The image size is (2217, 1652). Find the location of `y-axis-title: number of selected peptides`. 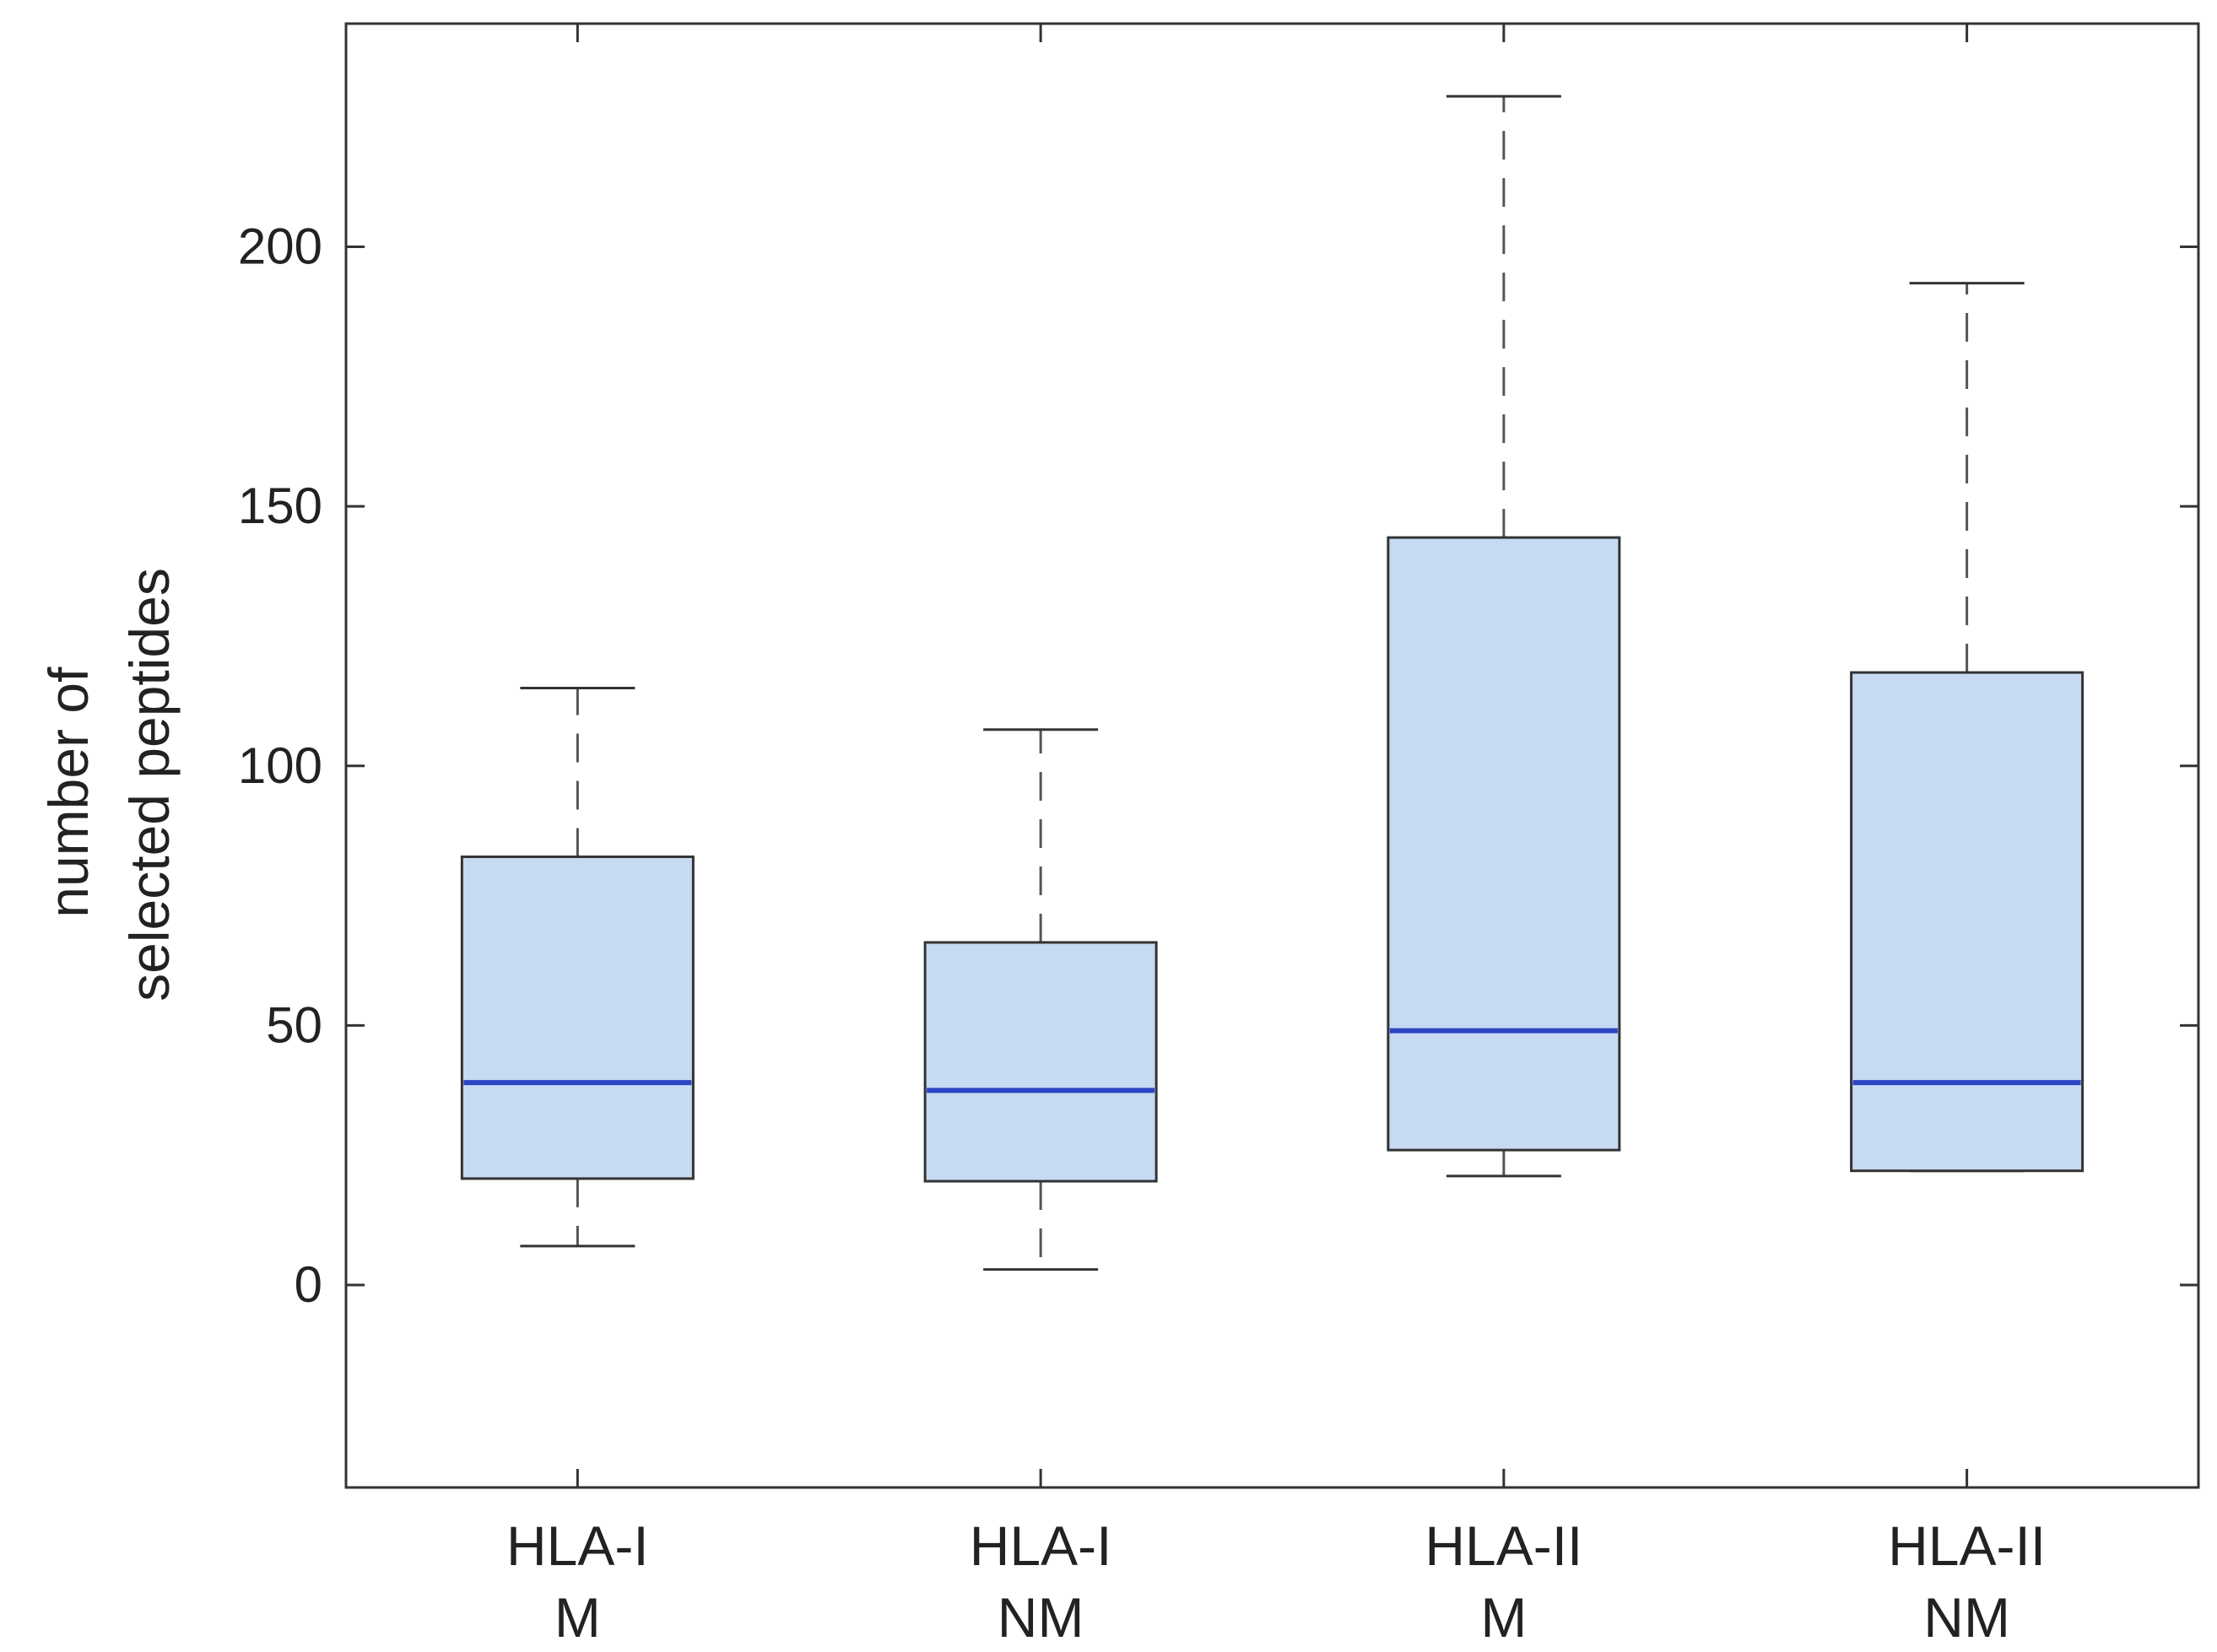

y-axis-title: number of selected peptides is located at coordinates (109, 784).